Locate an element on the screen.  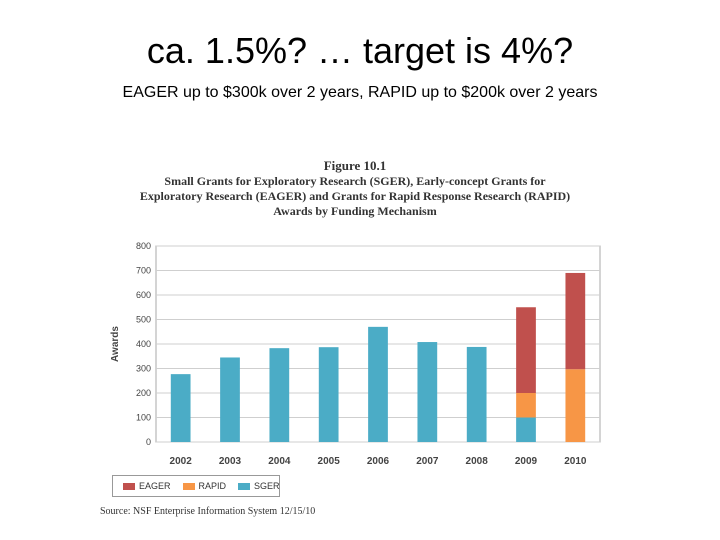
slide-title: ca. 1.5%? … target is 4%? is located at coordinates (360, 50).